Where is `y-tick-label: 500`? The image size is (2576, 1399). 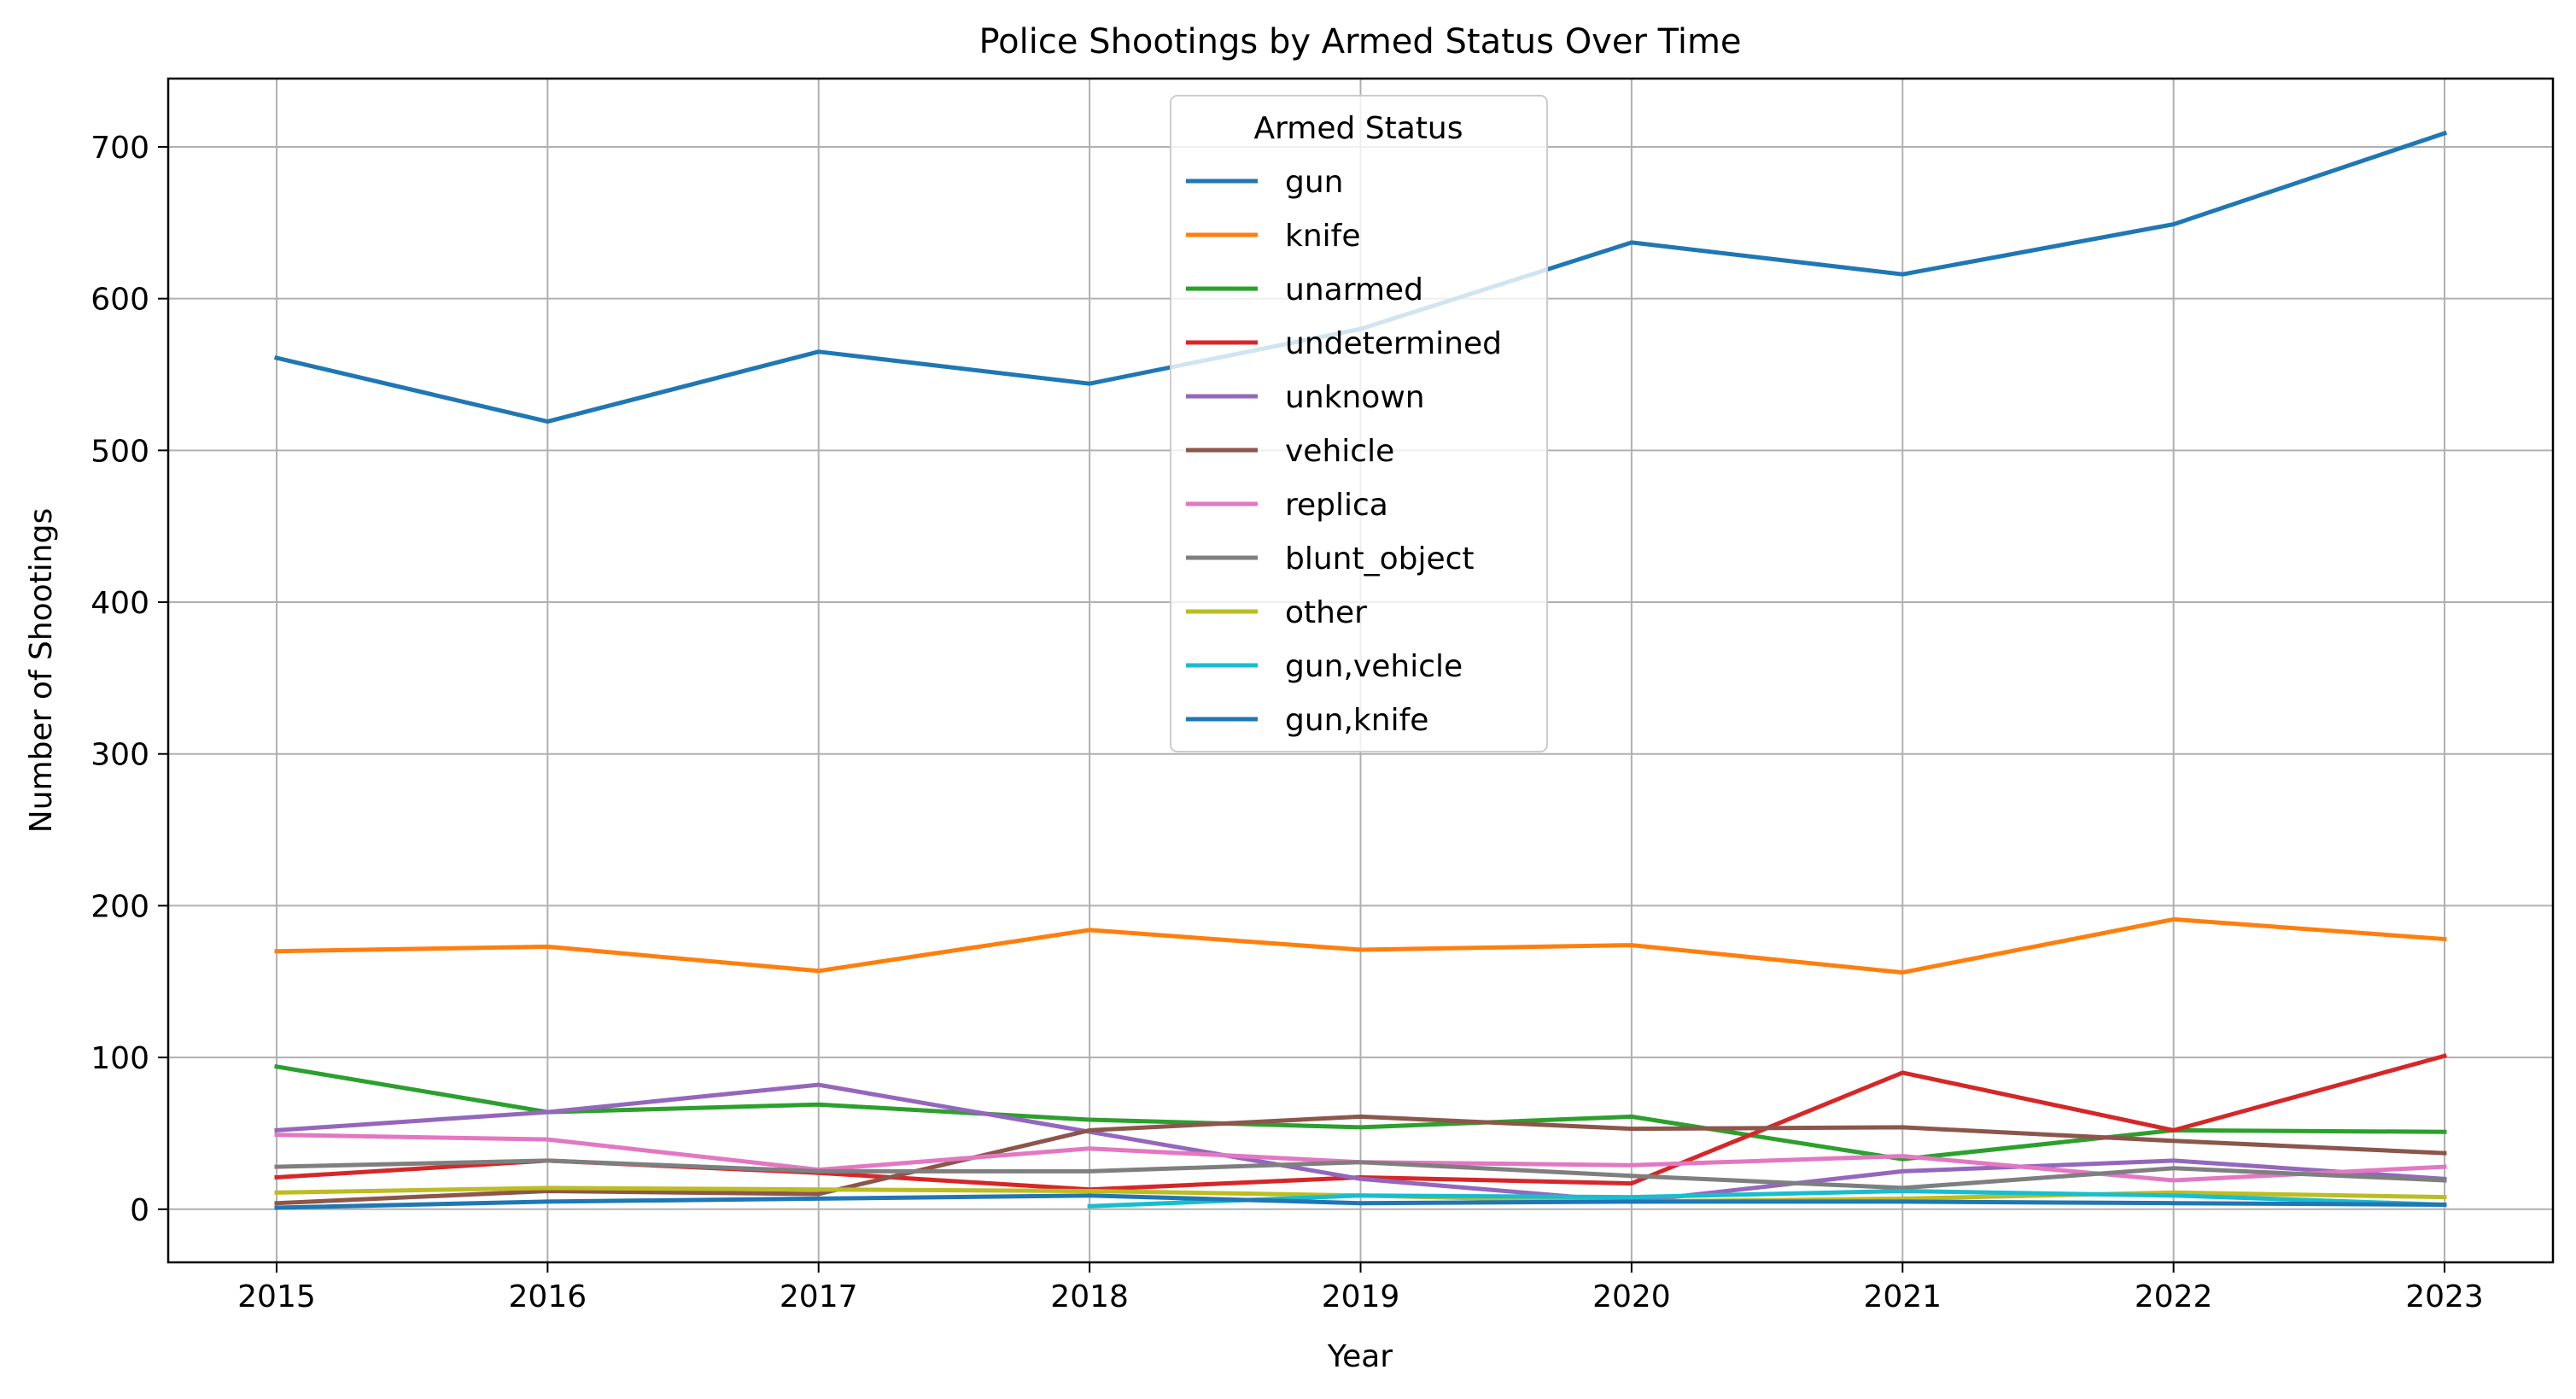
y-tick-label: 500 is located at coordinates (120, 451).